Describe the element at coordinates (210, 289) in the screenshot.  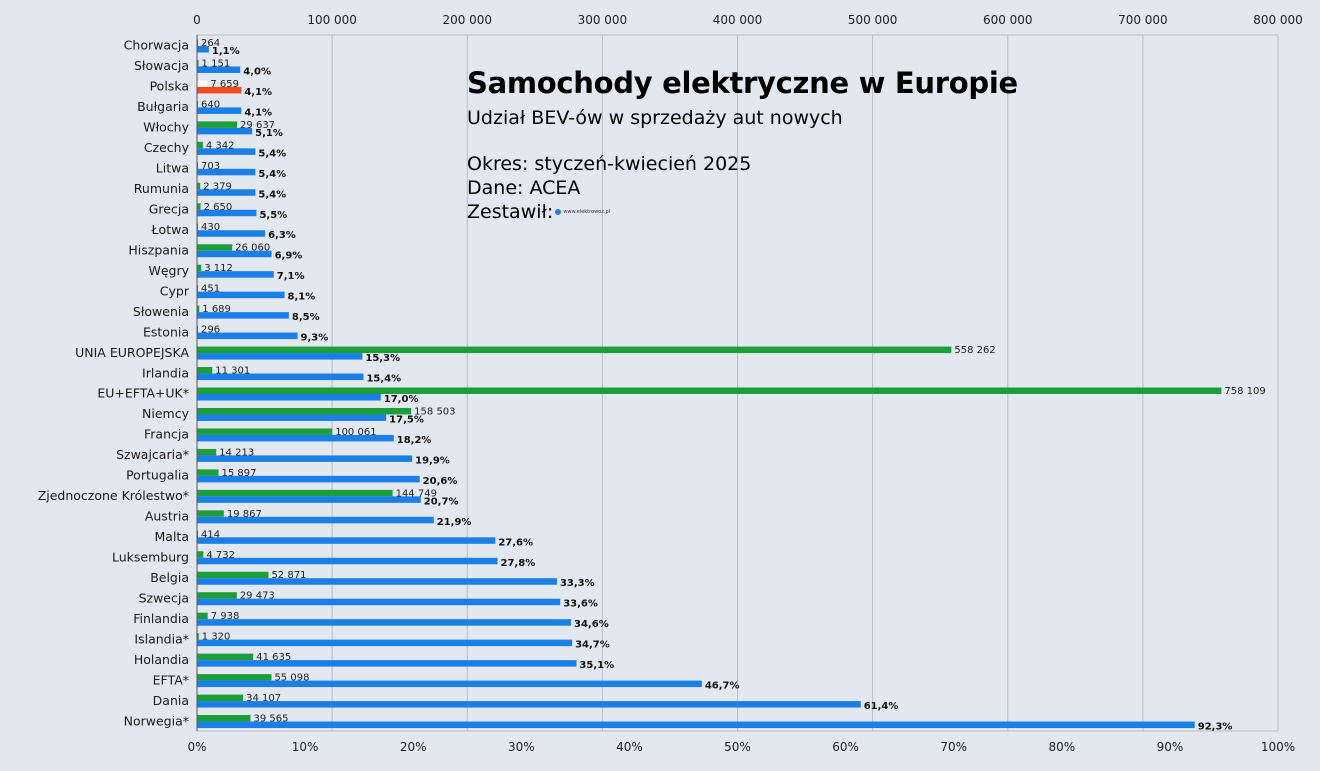
I see `count-label: 451` at that location.